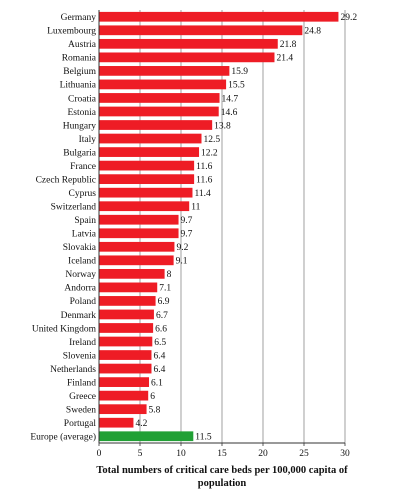  What do you see at coordinates (229, 113) in the screenshot?
I see `value-label: 14.6` at bounding box center [229, 113].